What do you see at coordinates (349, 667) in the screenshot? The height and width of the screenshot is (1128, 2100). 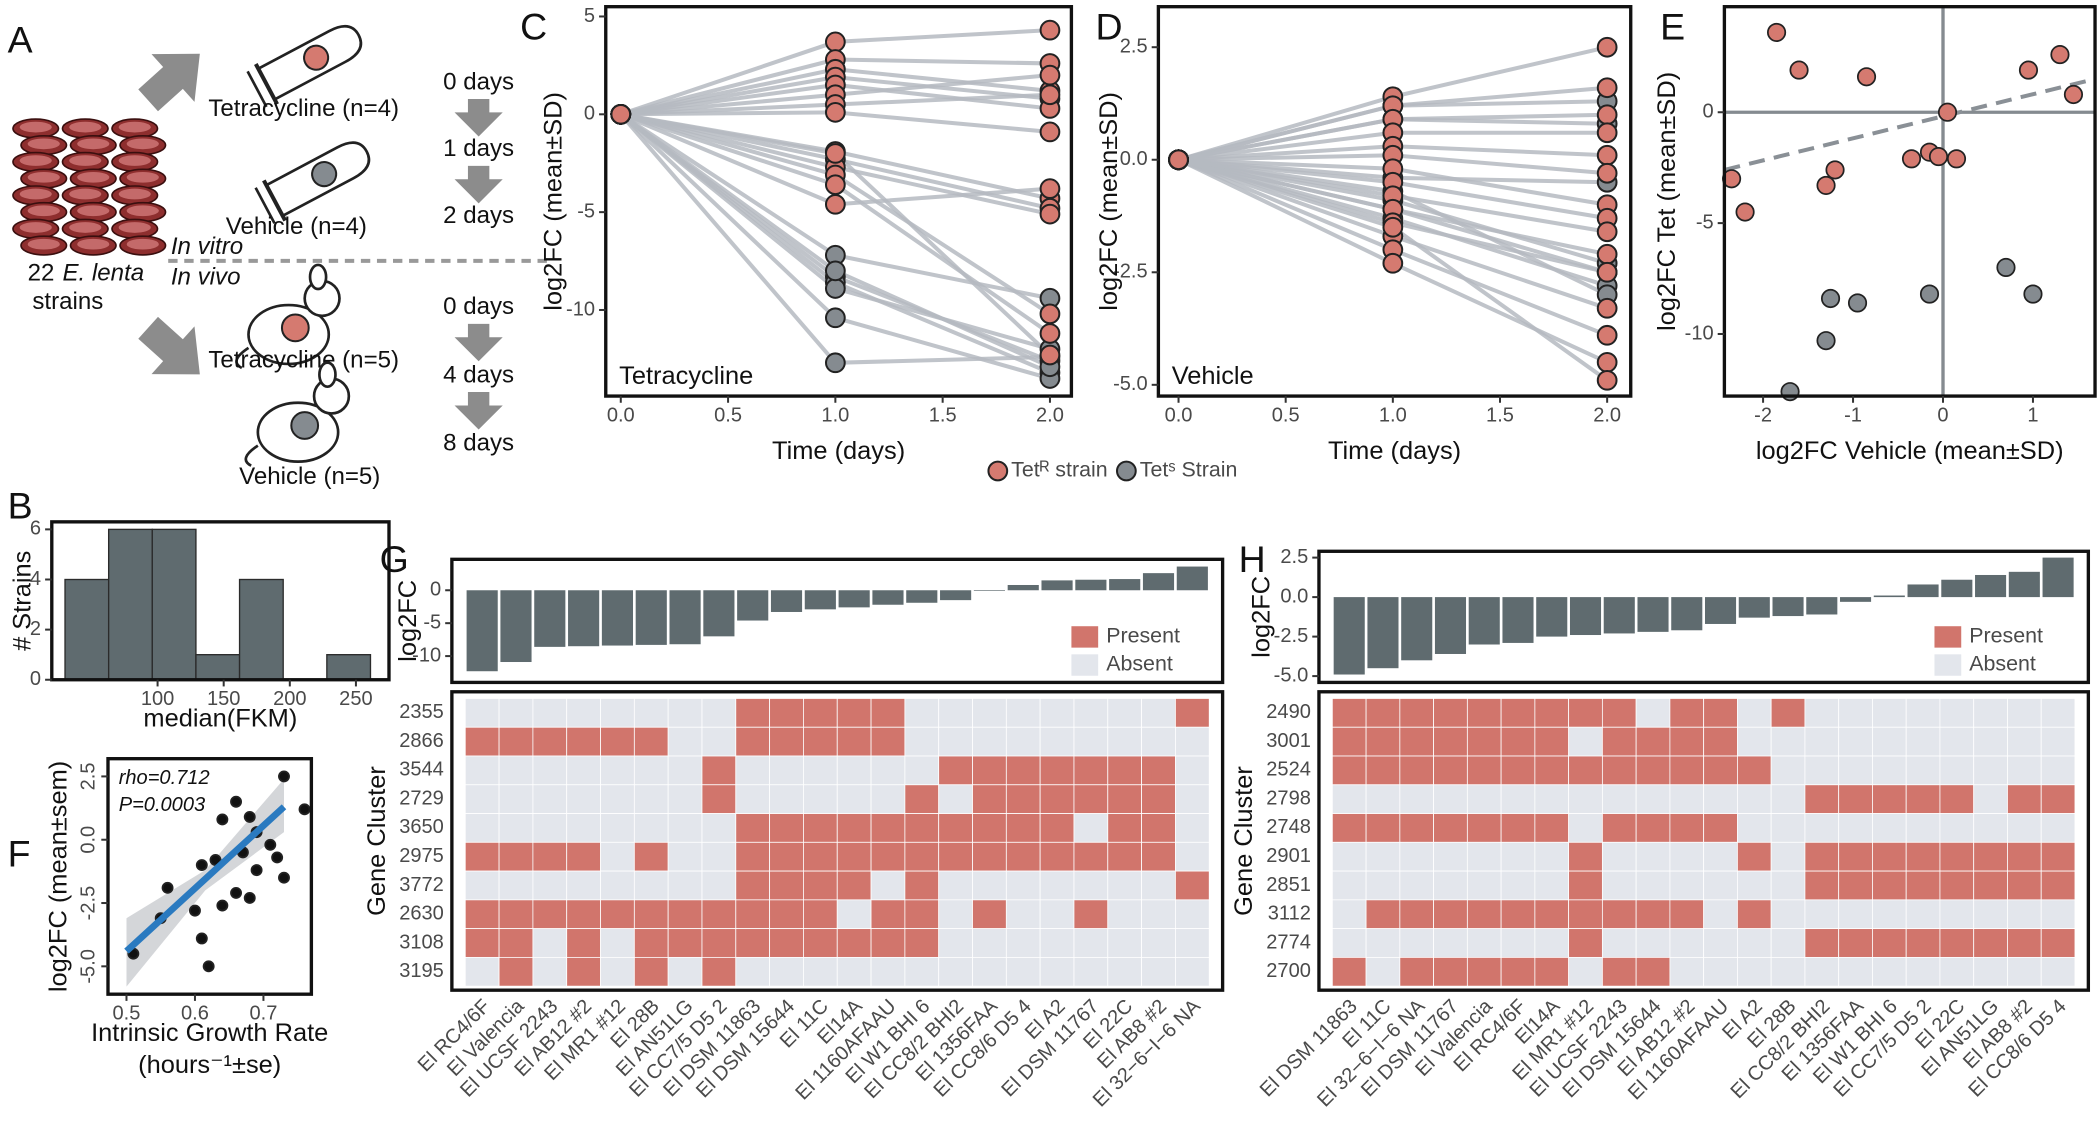 I see `histogram-bar` at bounding box center [349, 667].